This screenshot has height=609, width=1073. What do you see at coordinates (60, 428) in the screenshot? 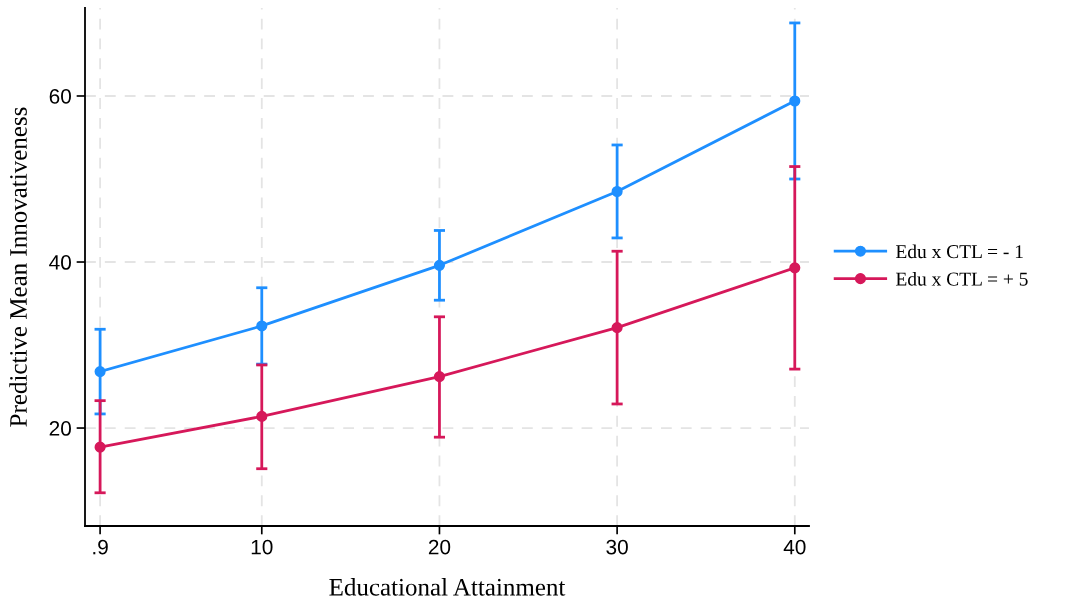
I see `y-tick-label: 20` at bounding box center [60, 428].